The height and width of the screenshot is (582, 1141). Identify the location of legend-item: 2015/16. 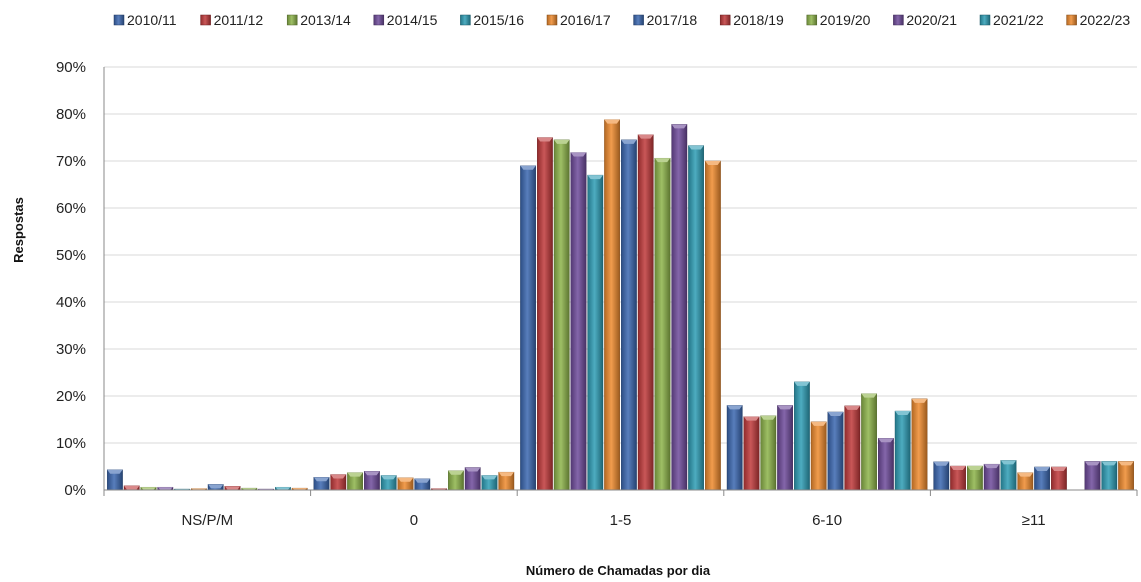
(492, 20).